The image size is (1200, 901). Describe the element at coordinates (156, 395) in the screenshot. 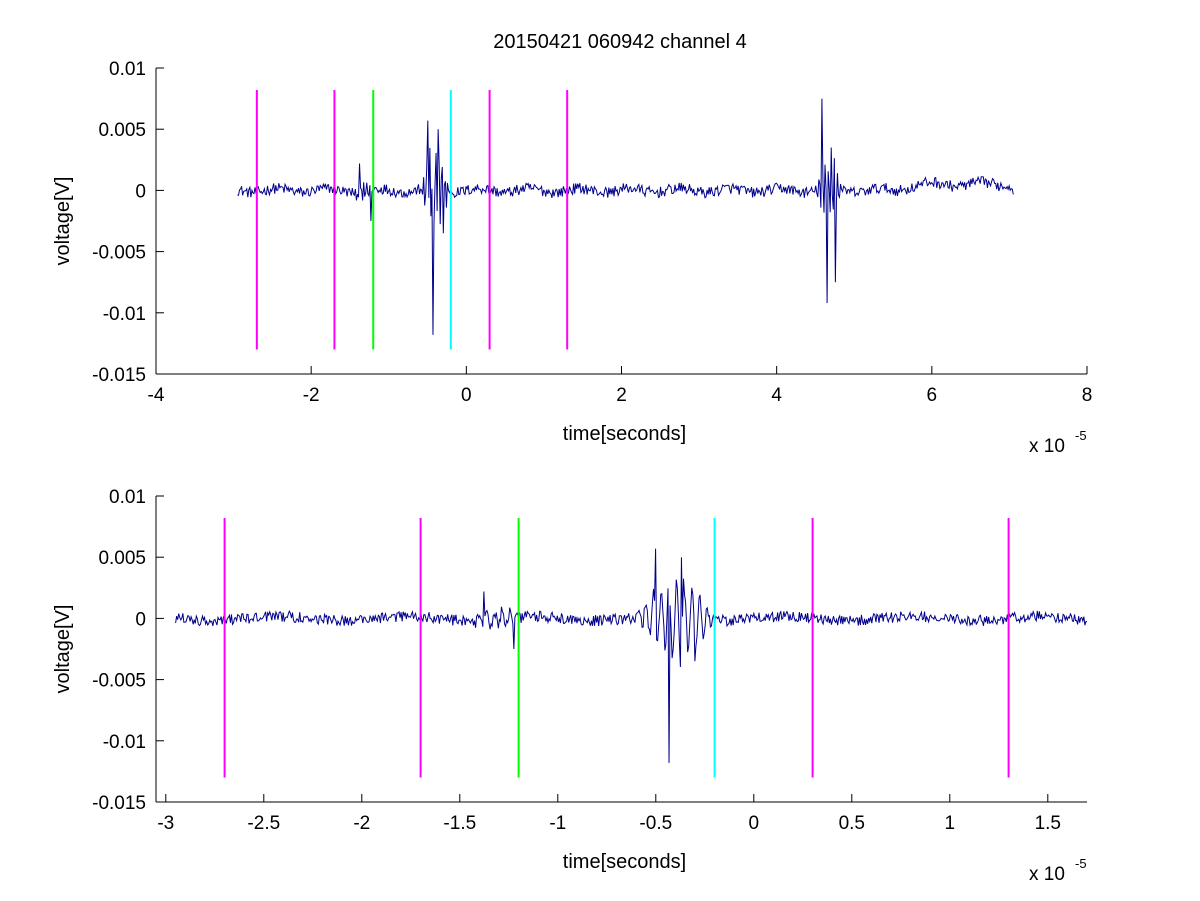

I see `x-tick-label: -4` at that location.